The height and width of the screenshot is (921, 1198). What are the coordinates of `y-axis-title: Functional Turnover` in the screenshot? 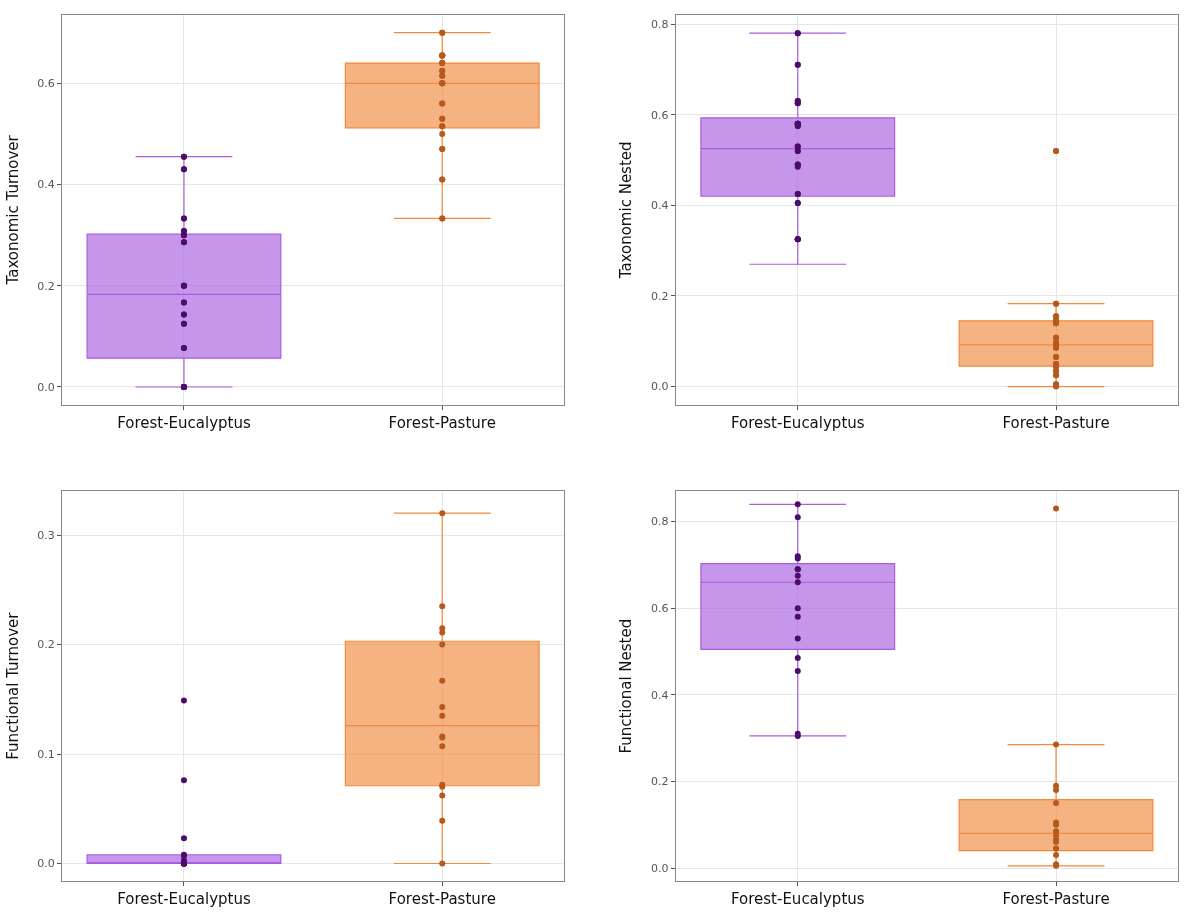 It's located at (12, 685).